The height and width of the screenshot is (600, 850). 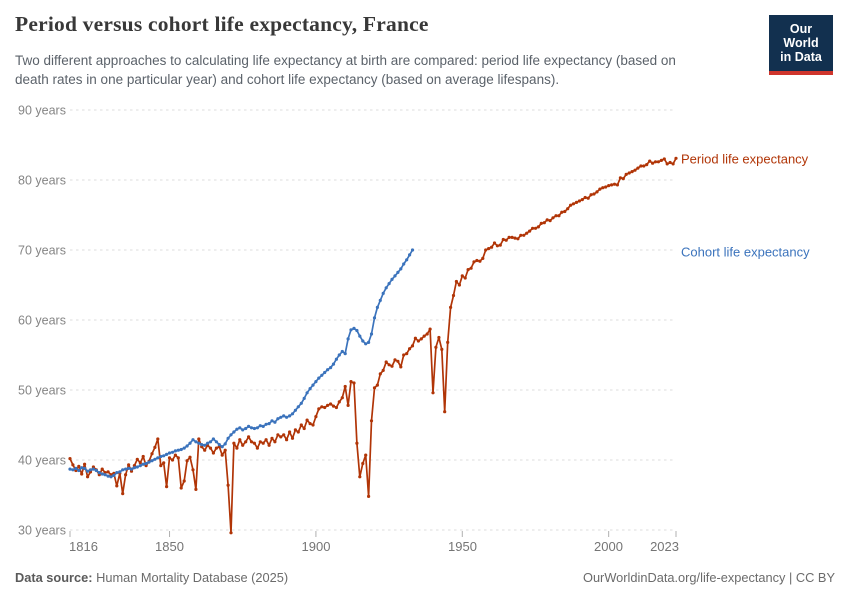 What do you see at coordinates (83, 546) in the screenshot?
I see `x-axis-tick-label: 1816` at bounding box center [83, 546].